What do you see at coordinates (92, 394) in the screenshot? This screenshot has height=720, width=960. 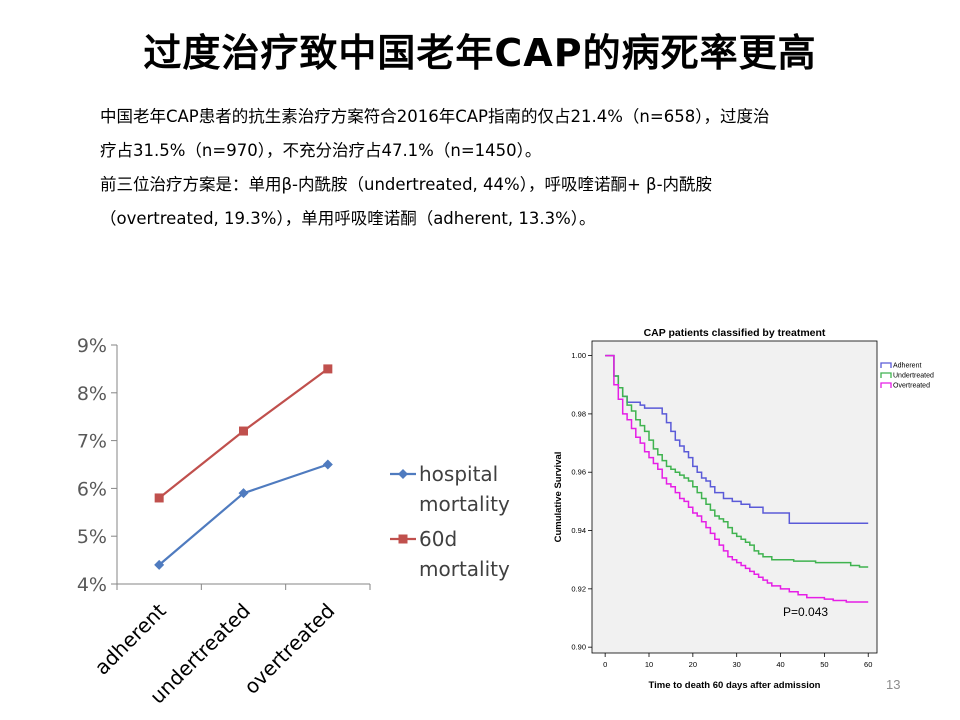 I see `y-tick-label: 8%` at bounding box center [92, 394].